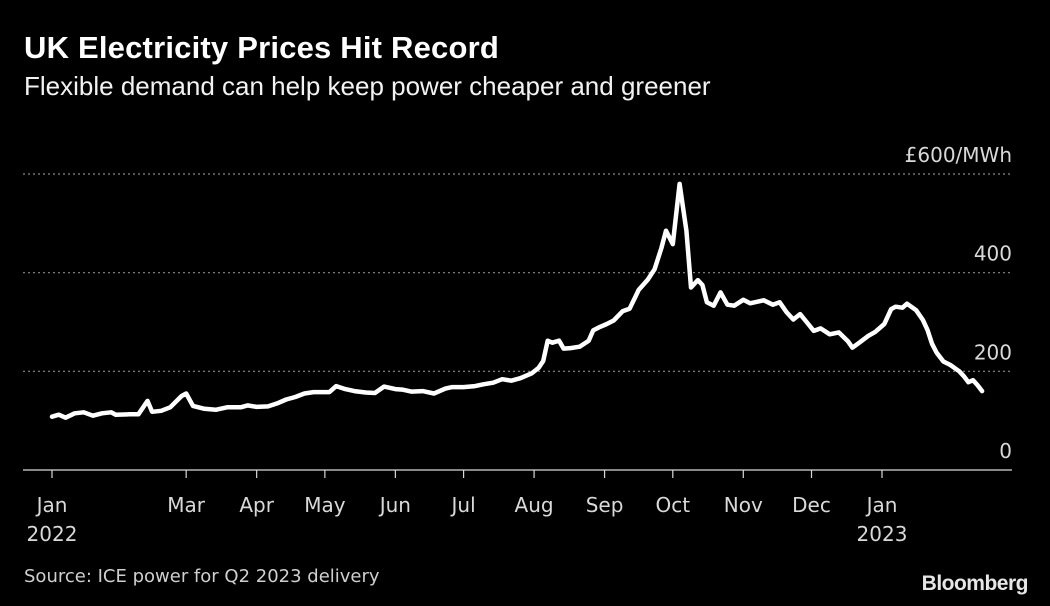  Describe the element at coordinates (958, 155) in the screenshot. I see `y-tick-label: £600/MWh` at that location.